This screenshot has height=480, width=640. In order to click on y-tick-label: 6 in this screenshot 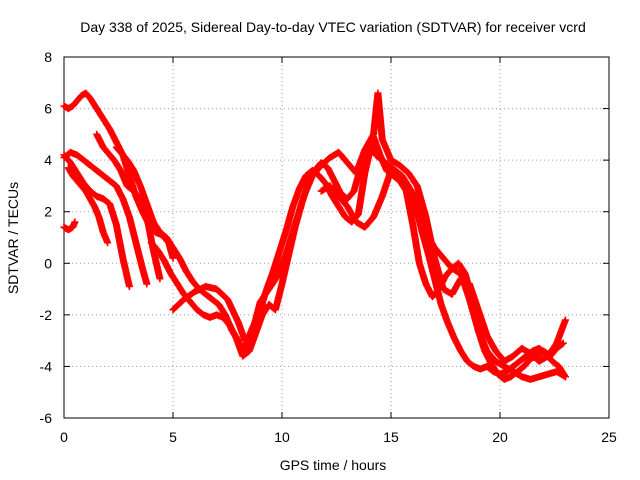, I will do `click(48, 109)`.